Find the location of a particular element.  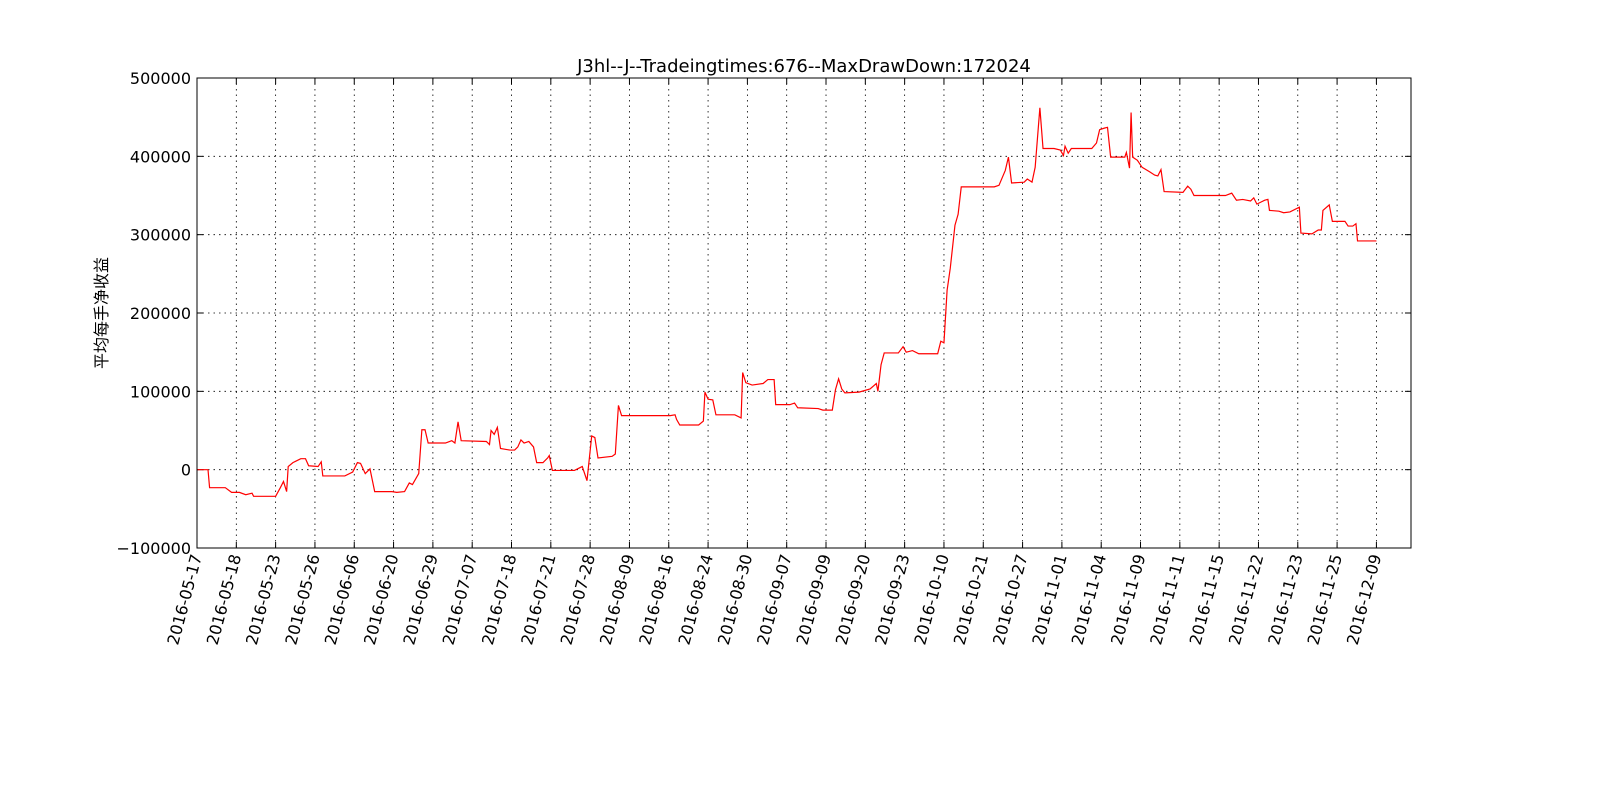

y-tick-label: 500000 is located at coordinates (160, 78).